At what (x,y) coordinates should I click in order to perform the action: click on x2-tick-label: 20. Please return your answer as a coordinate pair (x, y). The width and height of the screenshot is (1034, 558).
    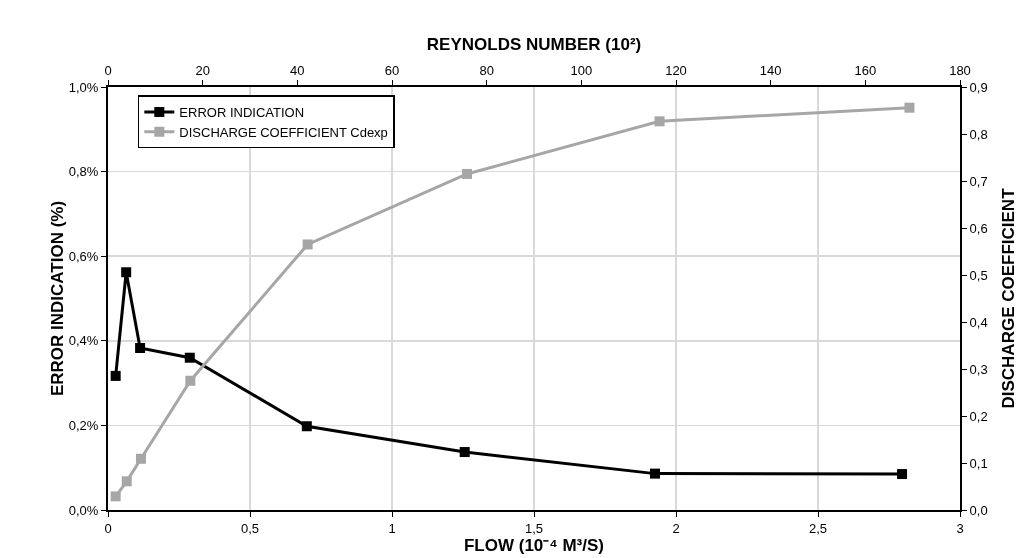
    Looking at the image, I should click on (202, 70).